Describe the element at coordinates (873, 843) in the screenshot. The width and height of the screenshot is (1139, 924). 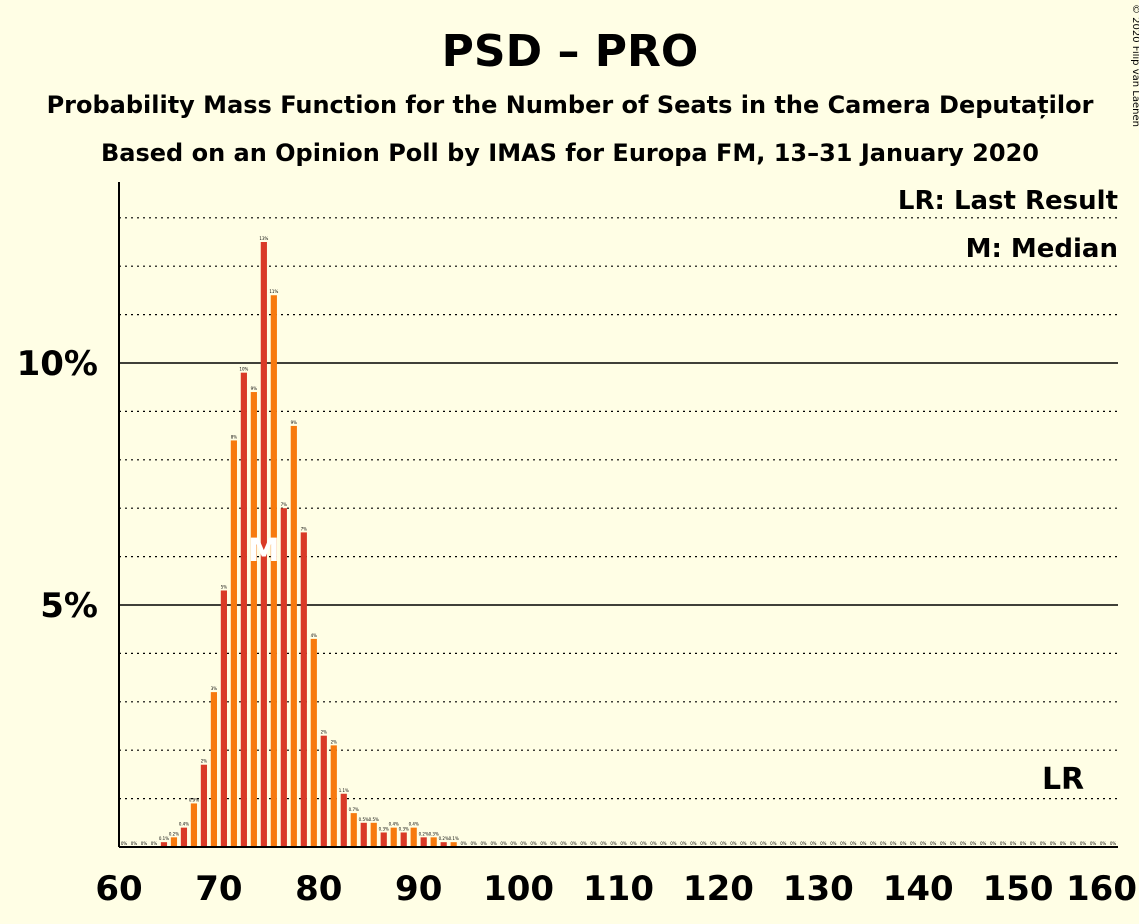
I see `bar-label-seat-135: 0%` at that location.